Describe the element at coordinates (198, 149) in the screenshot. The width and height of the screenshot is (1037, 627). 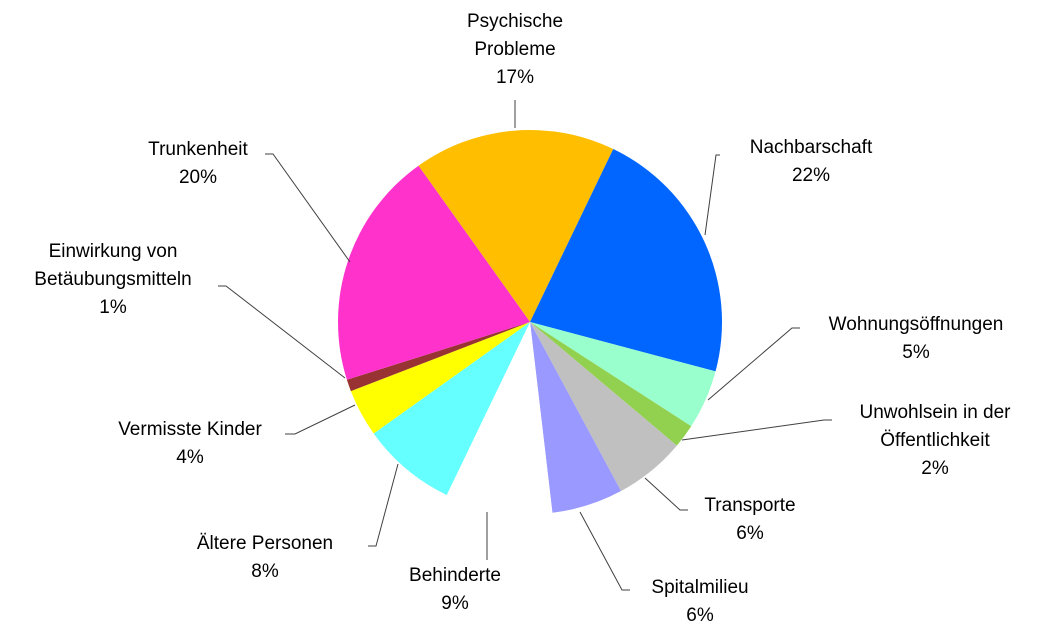
I see `slice-label: Trunkenheit` at that location.